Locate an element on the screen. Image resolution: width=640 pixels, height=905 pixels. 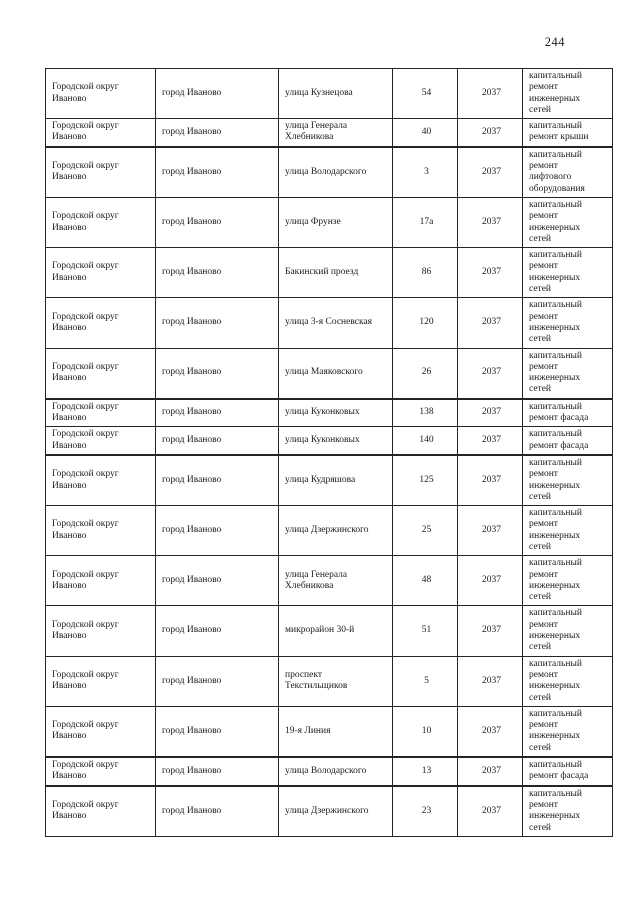
cell-house-number: 125 is located at coordinates (425, 480).